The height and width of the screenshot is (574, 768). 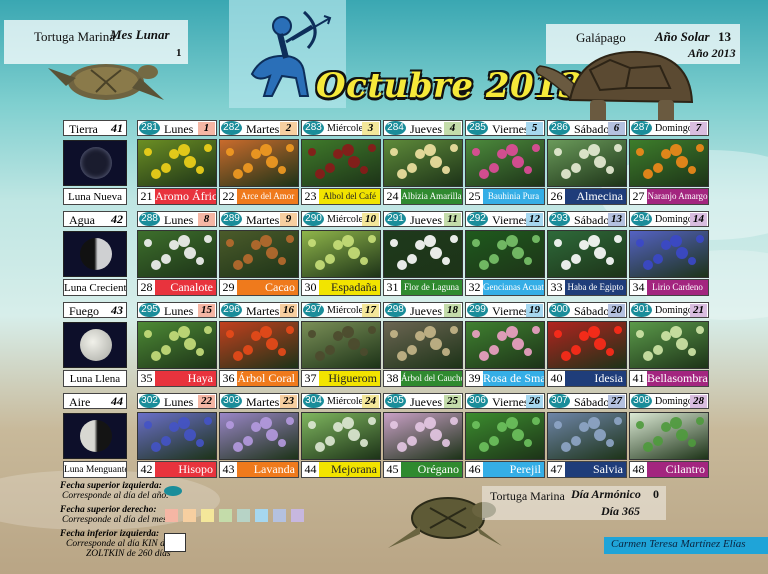 I want to click on plant-caption: 41 Bellasombra, so click(x=669, y=378).